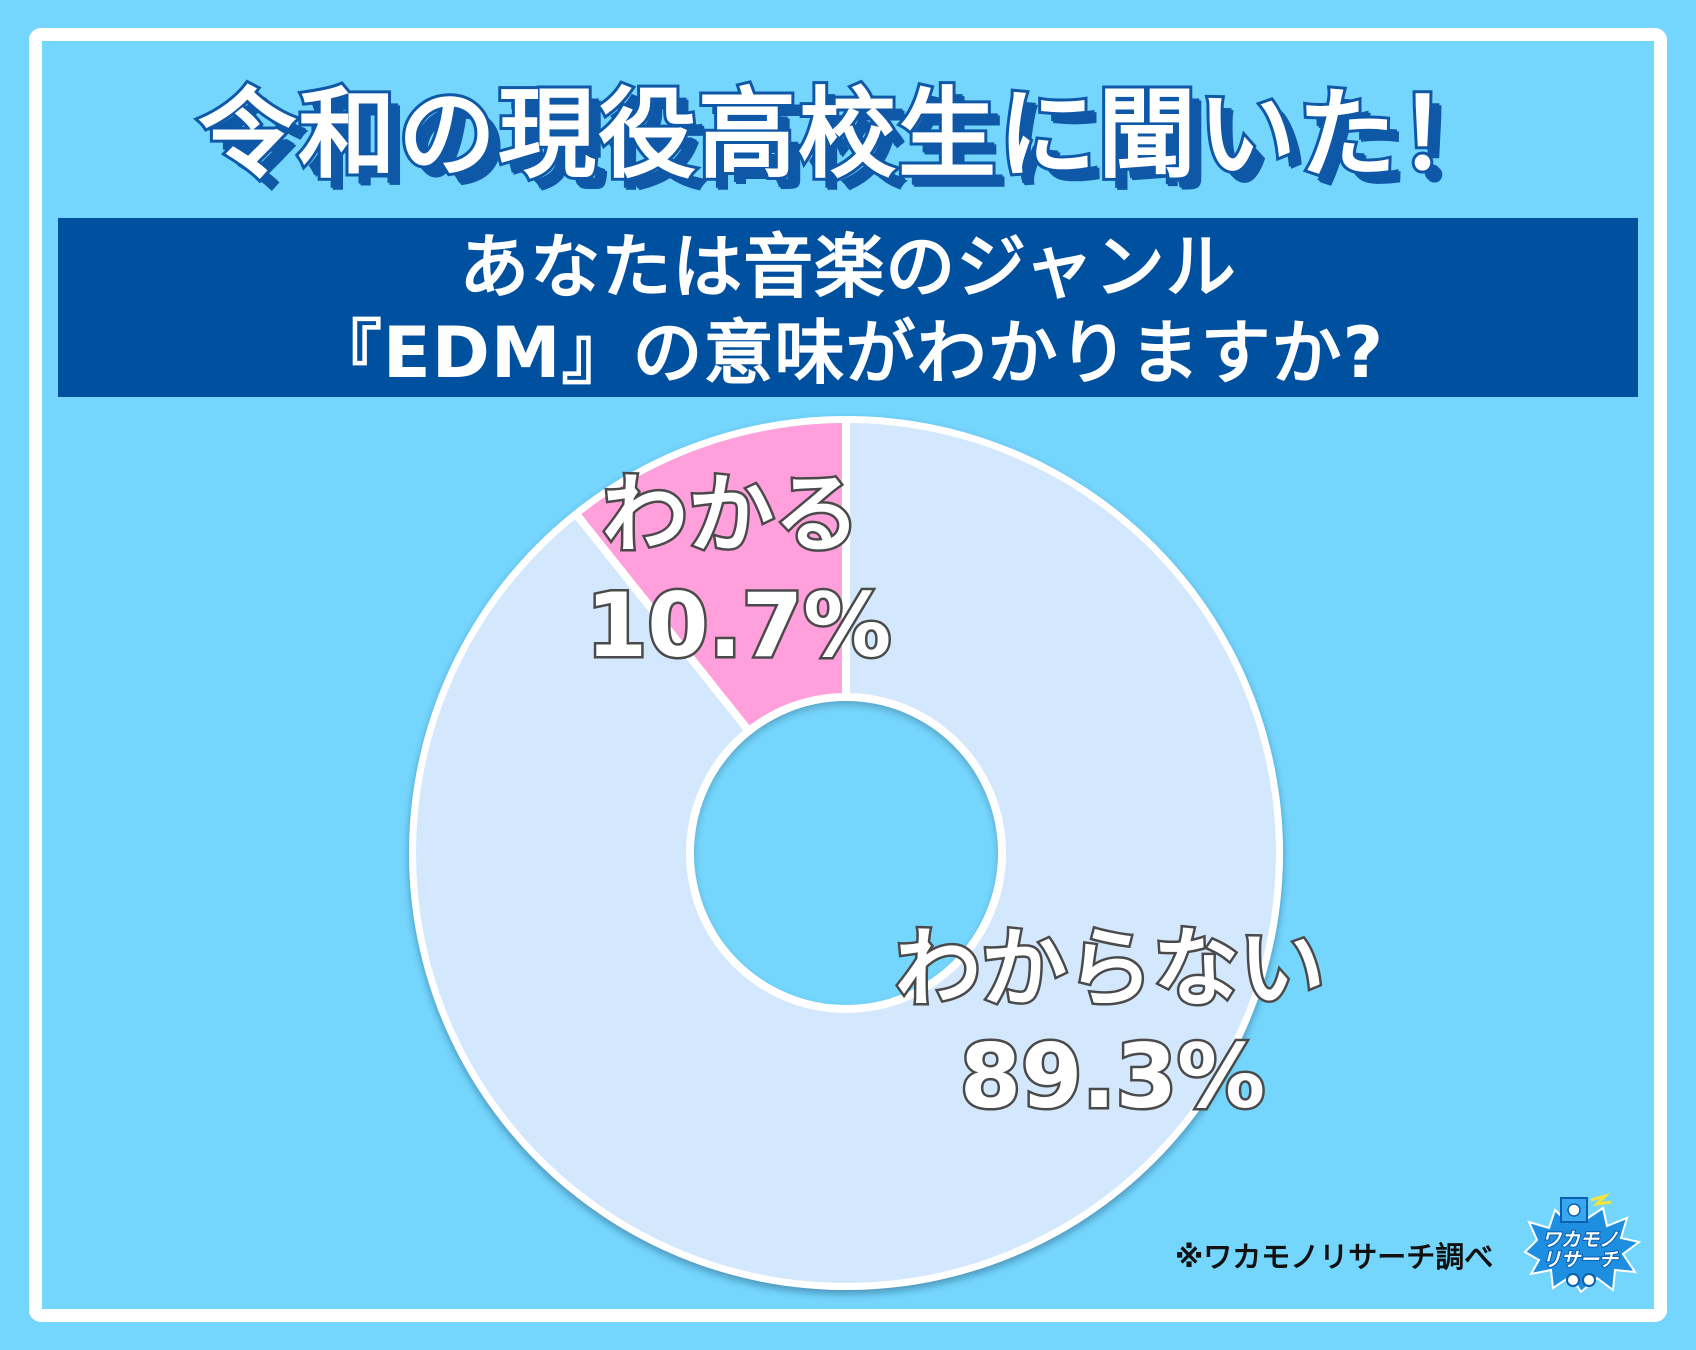 This screenshot has height=1350, width=1696. Describe the element at coordinates (848, 267) in the screenshot. I see `question-line-1: あなたは音楽のジャンル` at that location.